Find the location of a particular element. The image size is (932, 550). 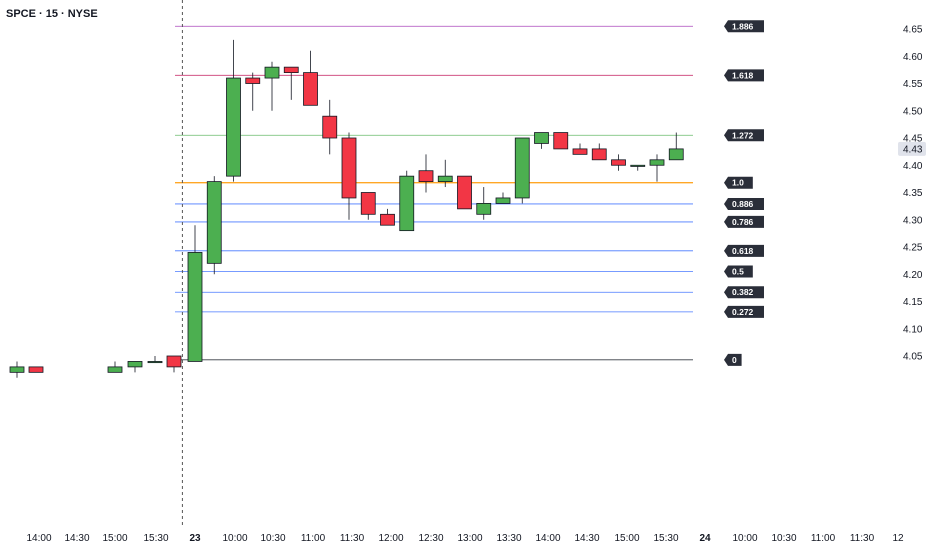

fib-label-text-8: 0.382 is located at coordinates (743, 292).